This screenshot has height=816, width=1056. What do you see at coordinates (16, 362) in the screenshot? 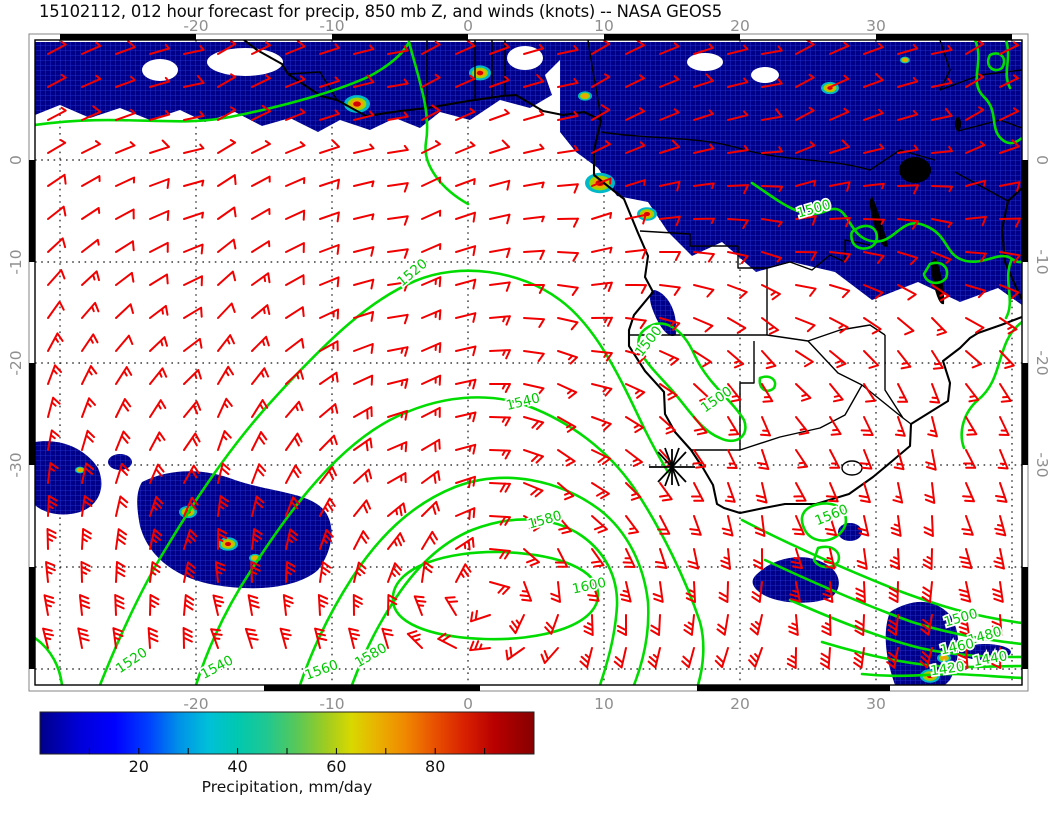
I see `lat-tick-label-left: -20` at bounding box center [16, 362].